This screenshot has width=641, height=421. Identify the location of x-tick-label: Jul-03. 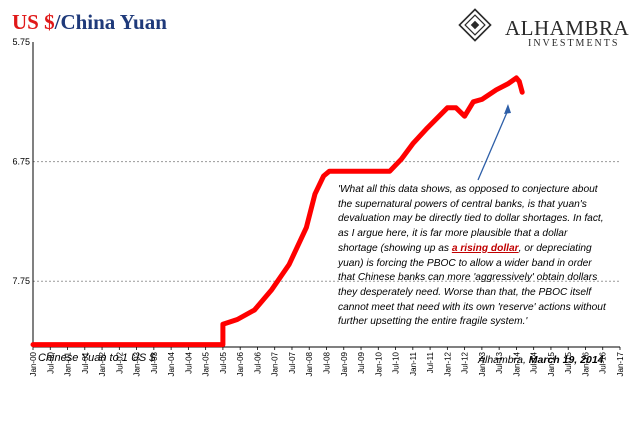
(154, 362).